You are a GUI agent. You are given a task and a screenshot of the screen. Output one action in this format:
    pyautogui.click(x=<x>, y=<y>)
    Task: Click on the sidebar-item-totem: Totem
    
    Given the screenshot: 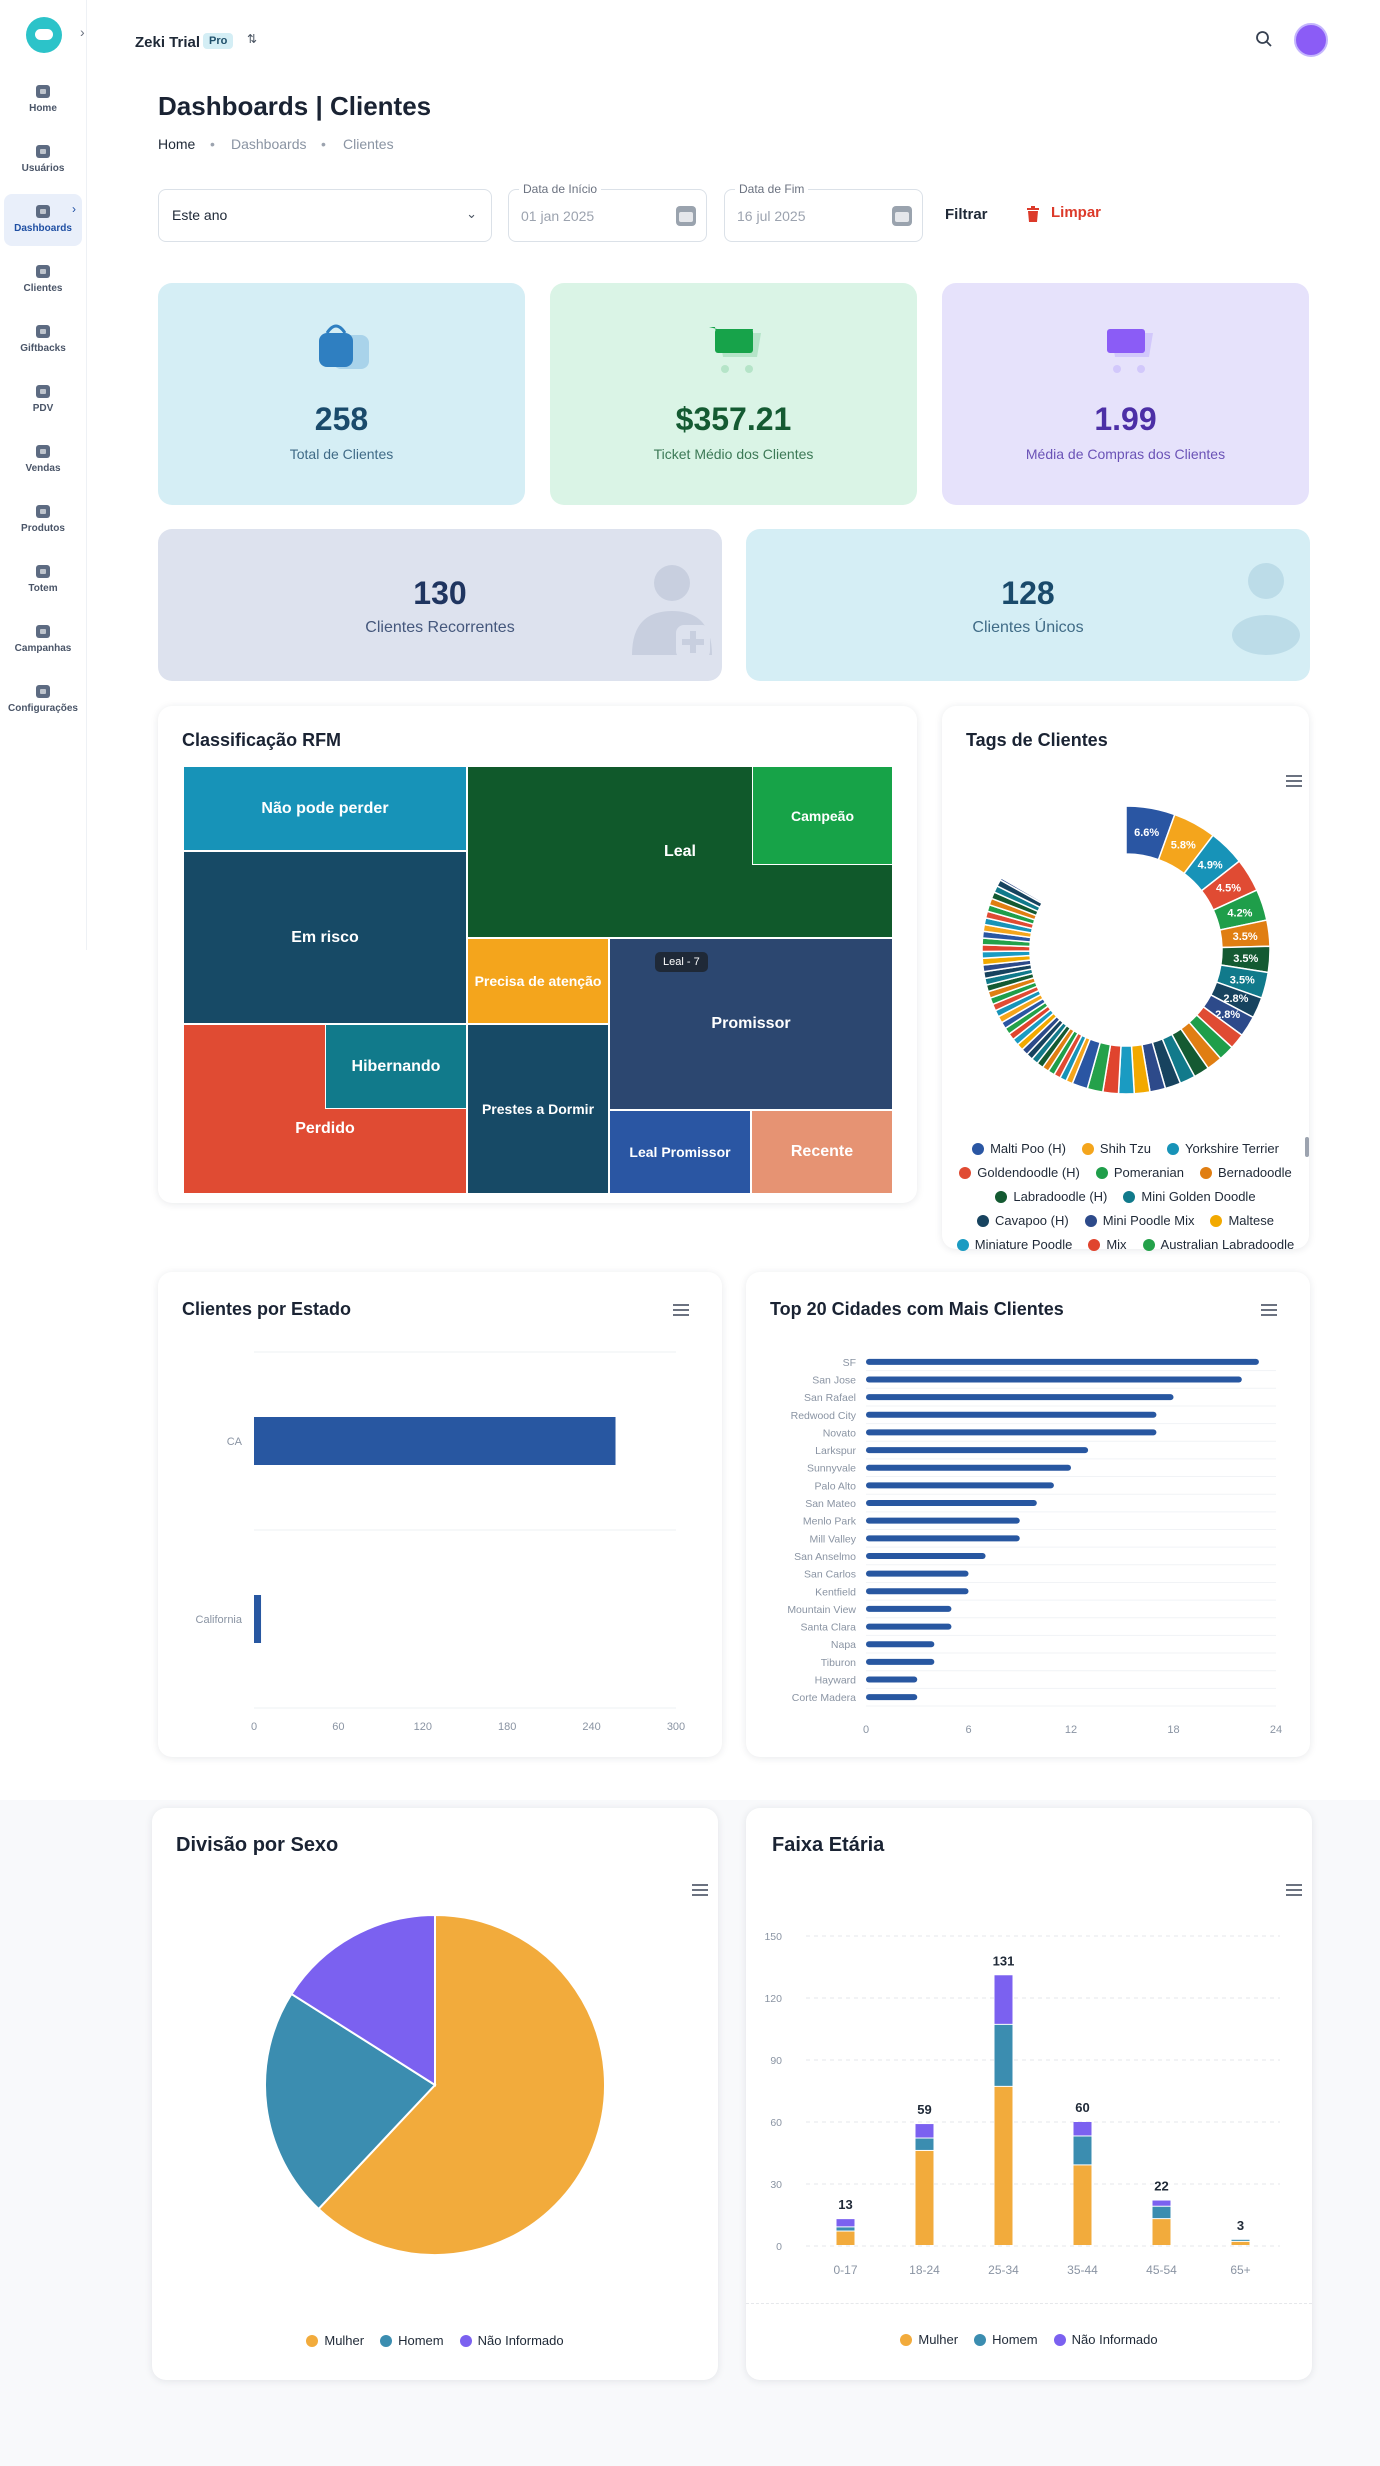 What is the action you would take?
    pyautogui.click(x=43, y=580)
    